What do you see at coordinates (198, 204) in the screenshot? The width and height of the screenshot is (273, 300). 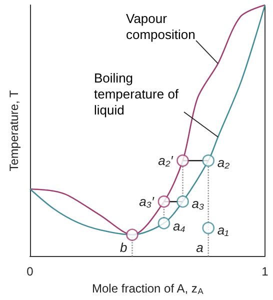 I see `annotation: a₃` at bounding box center [198, 204].